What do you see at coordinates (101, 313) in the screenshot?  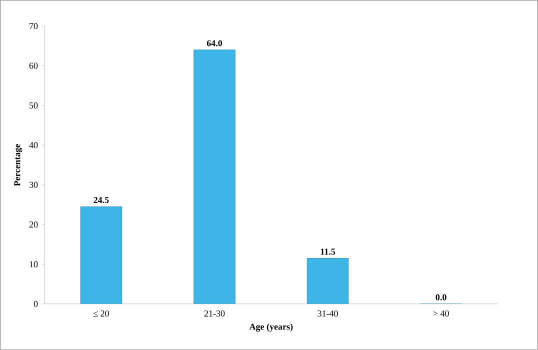 I see `x-tick-label: ≤ 20` at bounding box center [101, 313].